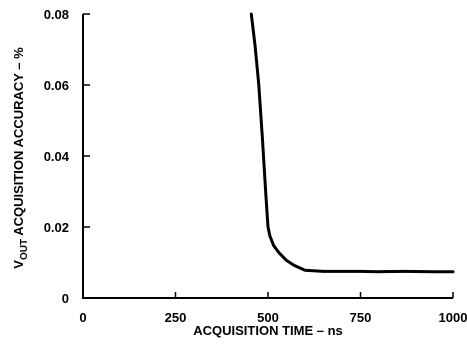 This screenshot has height=351, width=467. Describe the element at coordinates (56, 85) in the screenshot. I see `y-tick-label: 0.06` at that location.